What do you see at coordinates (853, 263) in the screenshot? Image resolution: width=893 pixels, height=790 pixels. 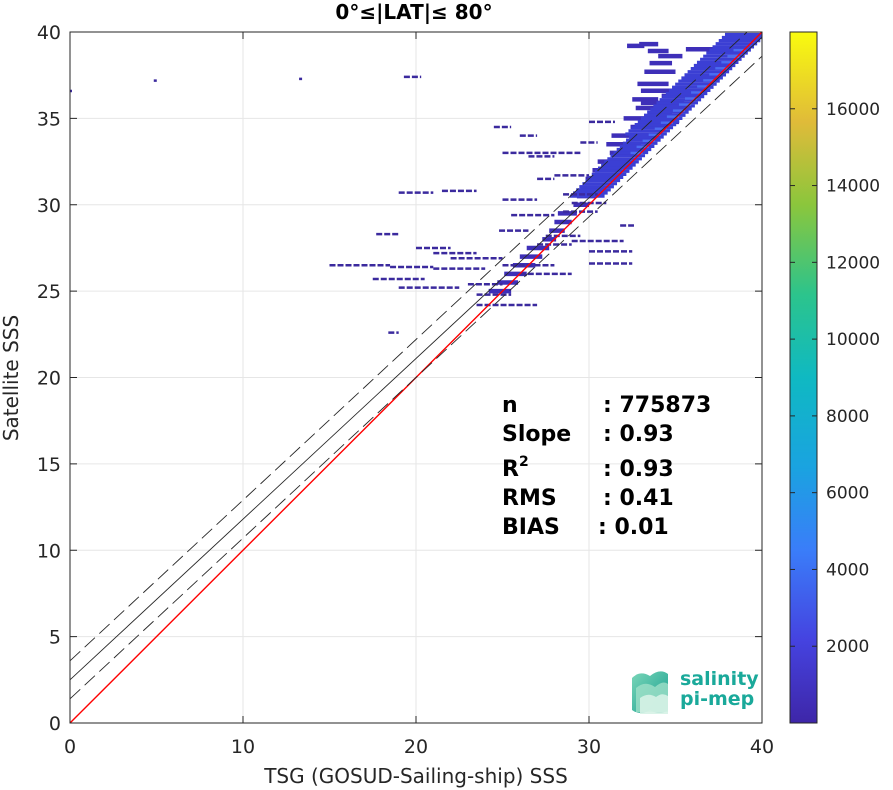 I see `colorbar-tick-label: 12000` at bounding box center [853, 263].